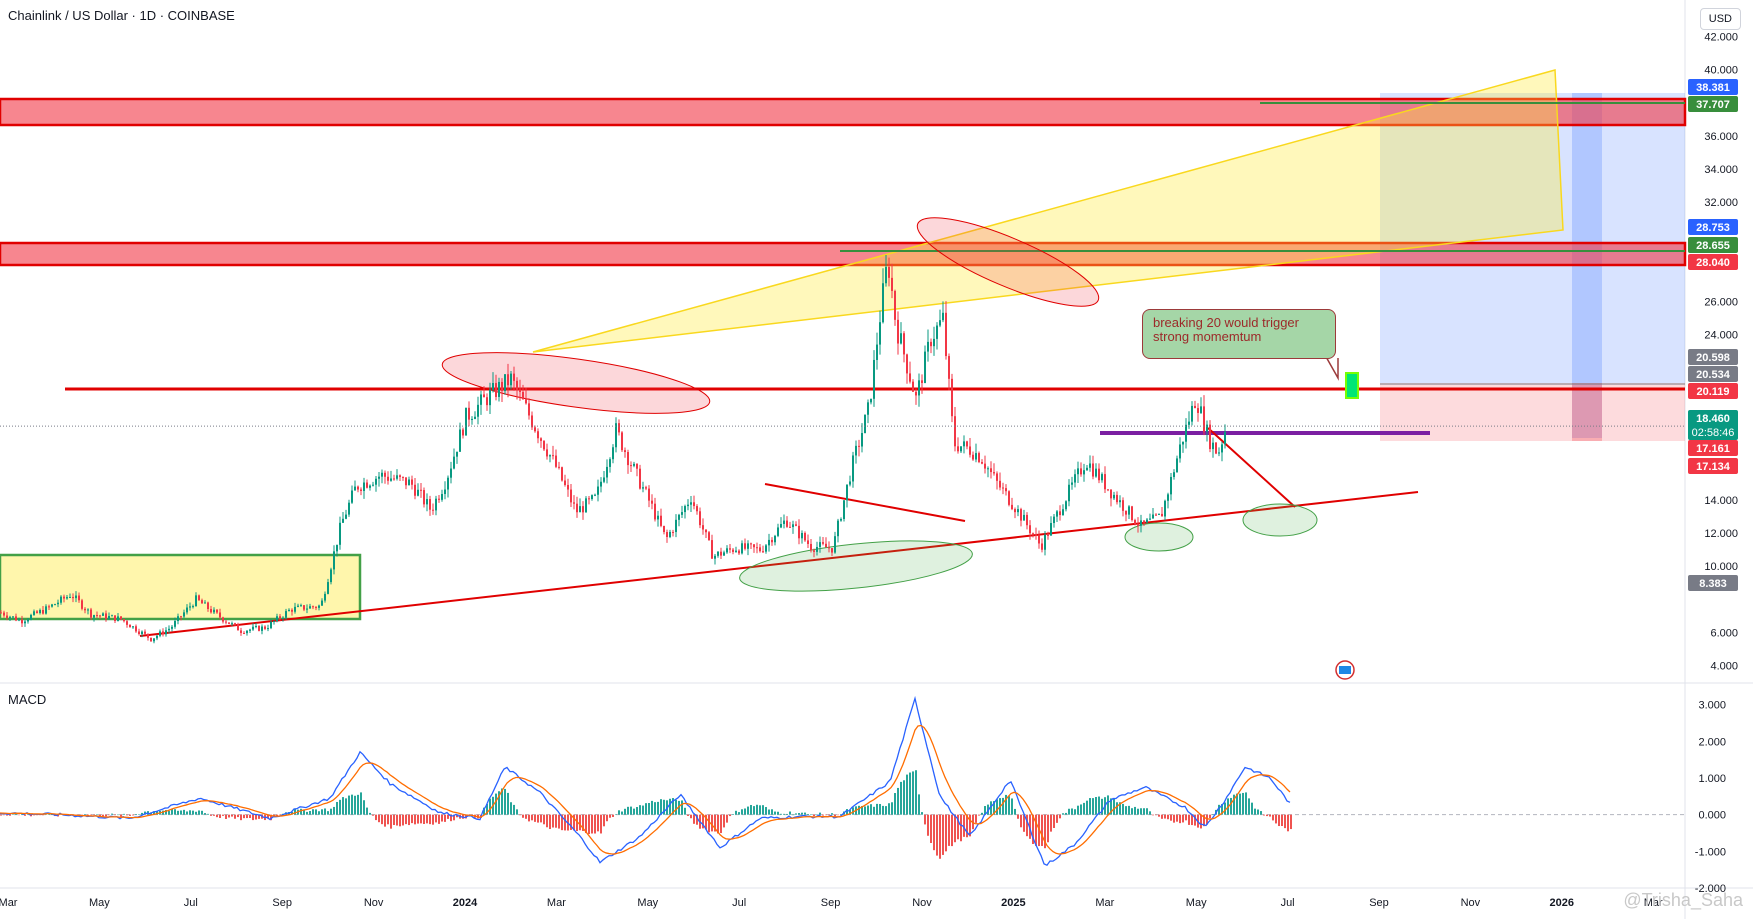 The image size is (1753, 919). I want to click on price-tick-label: 36.000, so click(1721, 137).